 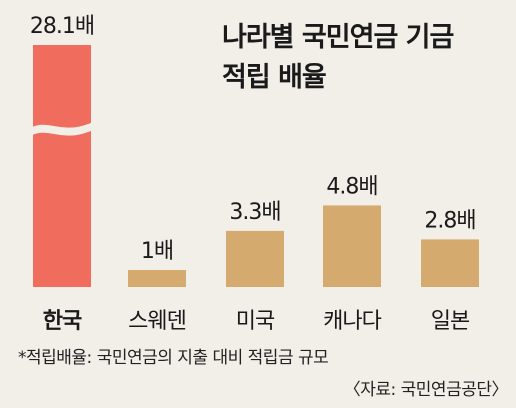 What do you see at coordinates (338, 37) in the screenshot?
I see `chart-title-line-1: 나라별 국민연금 기금` at bounding box center [338, 37].